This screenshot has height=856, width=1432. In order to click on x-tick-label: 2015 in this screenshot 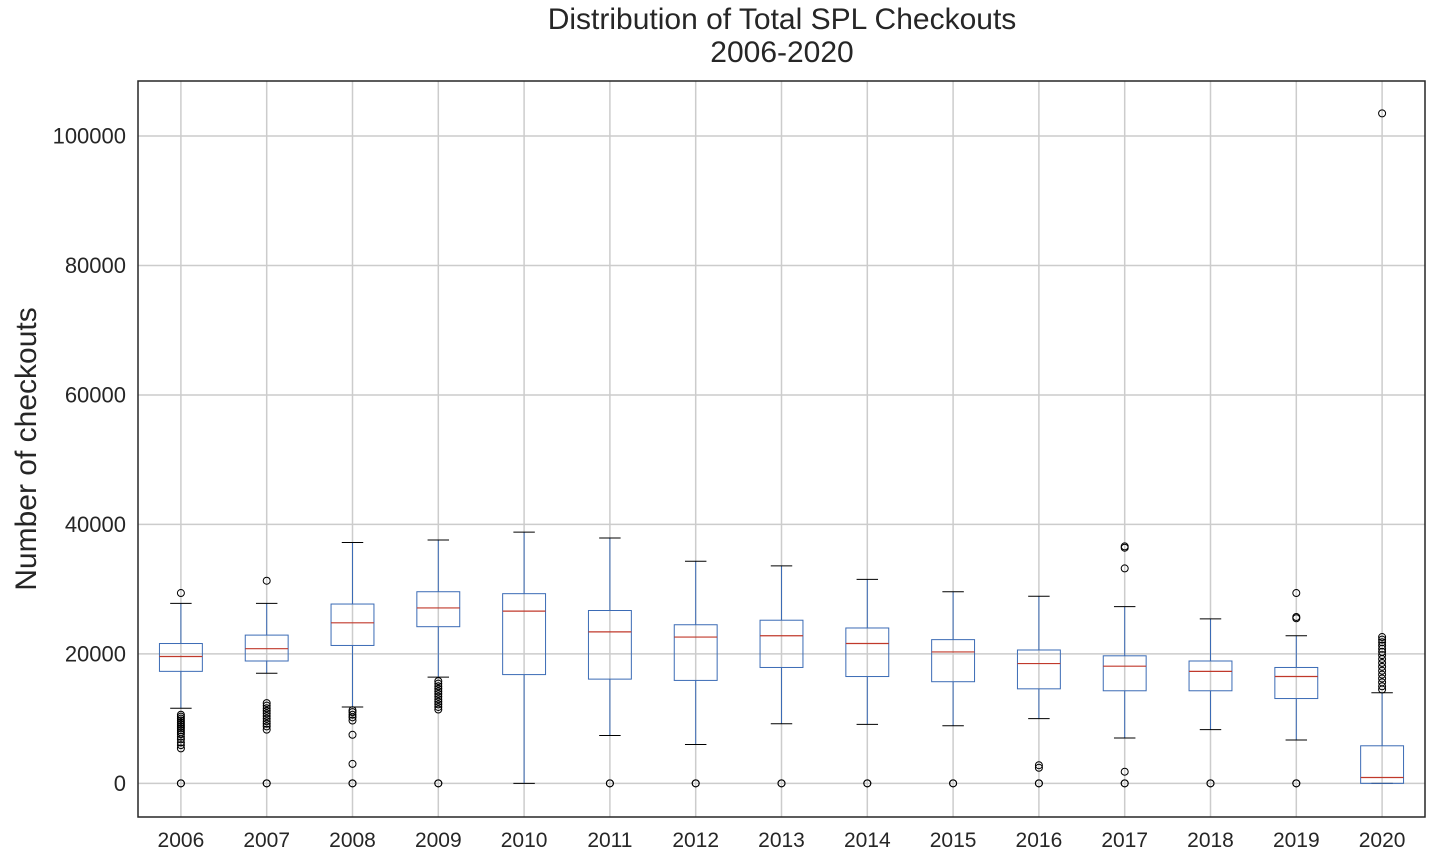, I will do `click(953, 840)`.